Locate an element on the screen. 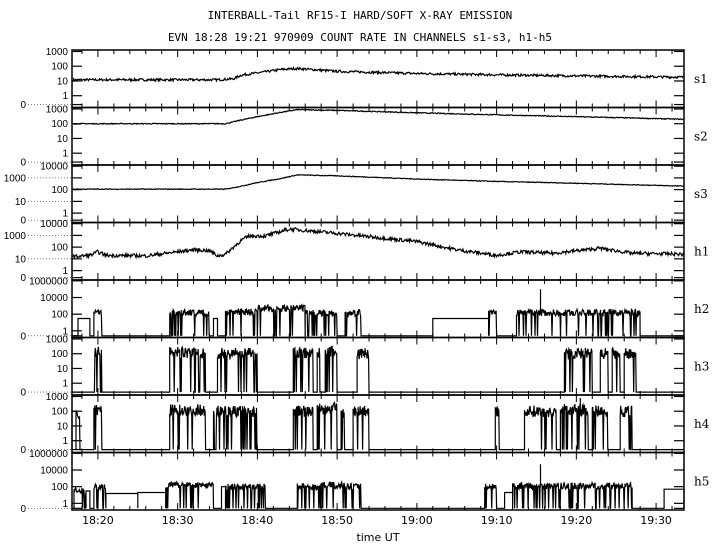 The height and width of the screenshot is (550, 720). x-tick-label: 18:40 is located at coordinates (258, 520).